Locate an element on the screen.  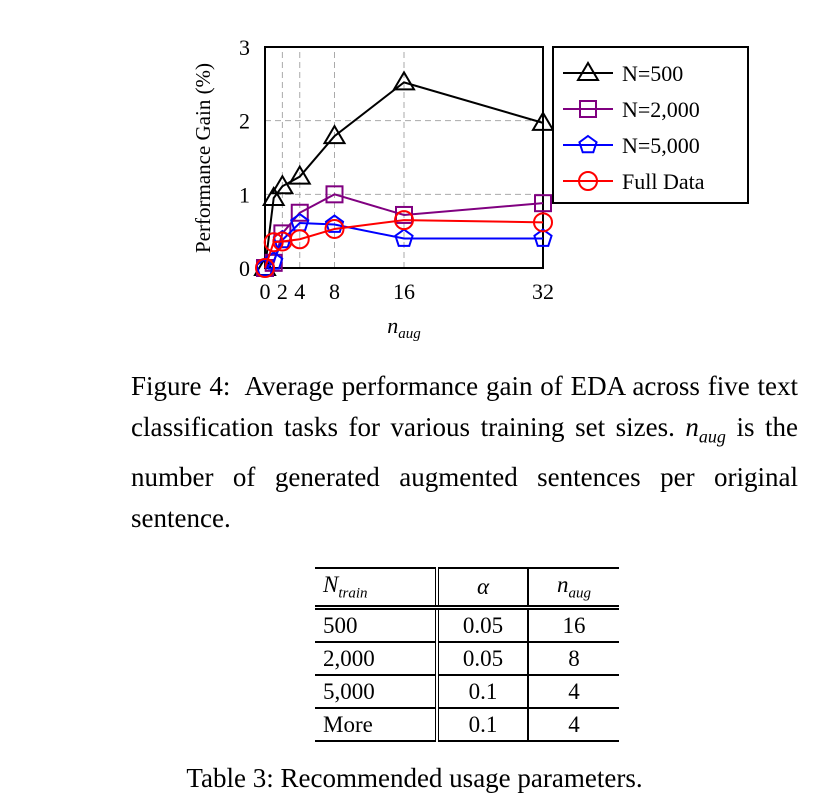
table-row: More 0.1 4 is located at coordinates (467, 725).